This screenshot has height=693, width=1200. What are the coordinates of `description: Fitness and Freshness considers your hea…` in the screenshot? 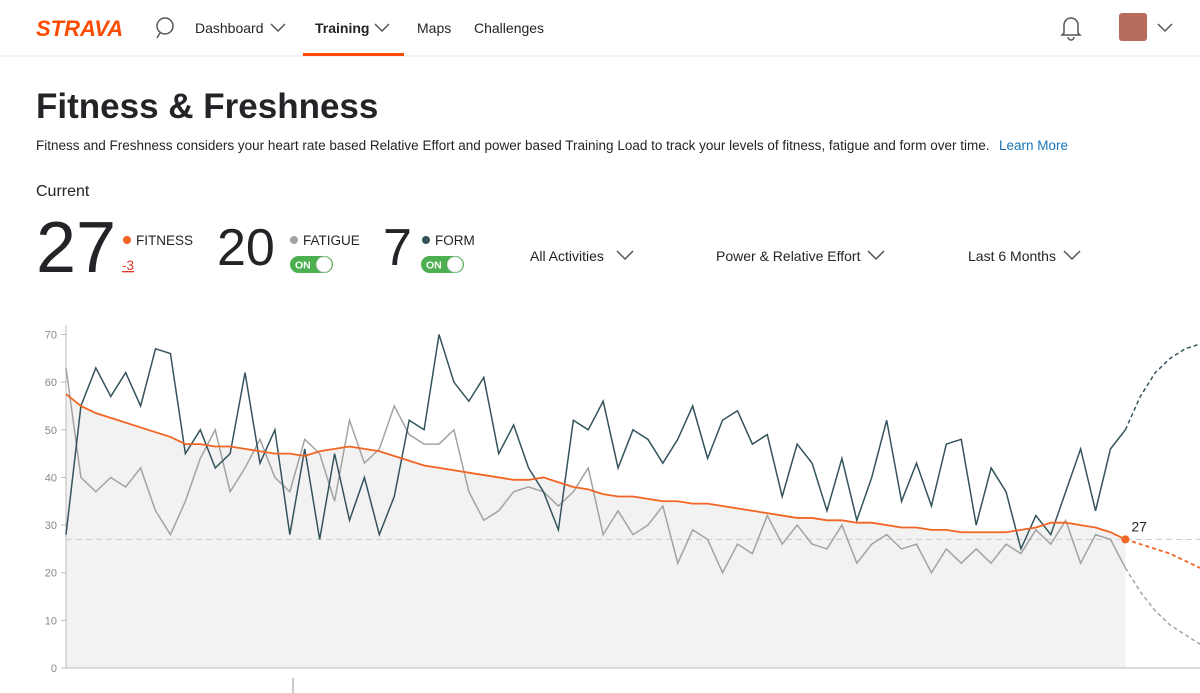 It's located at (513, 145).